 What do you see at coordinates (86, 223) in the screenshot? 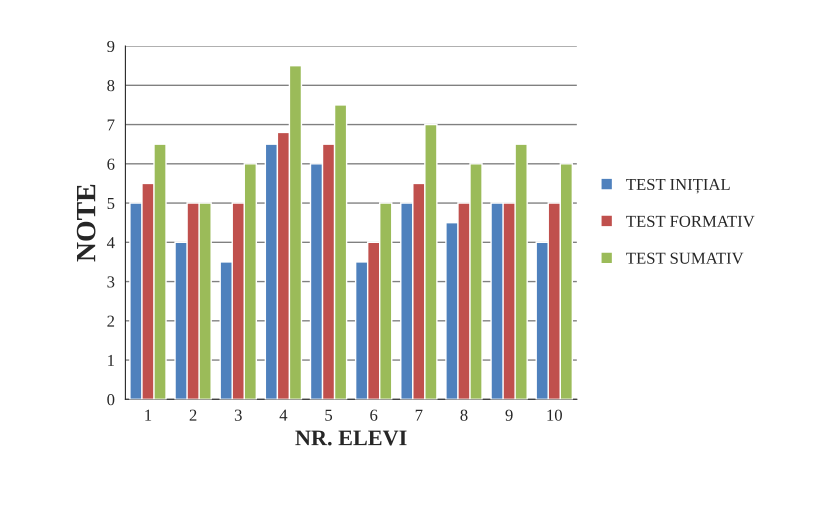
I see `y-axis-title: NOTE` at bounding box center [86, 223].